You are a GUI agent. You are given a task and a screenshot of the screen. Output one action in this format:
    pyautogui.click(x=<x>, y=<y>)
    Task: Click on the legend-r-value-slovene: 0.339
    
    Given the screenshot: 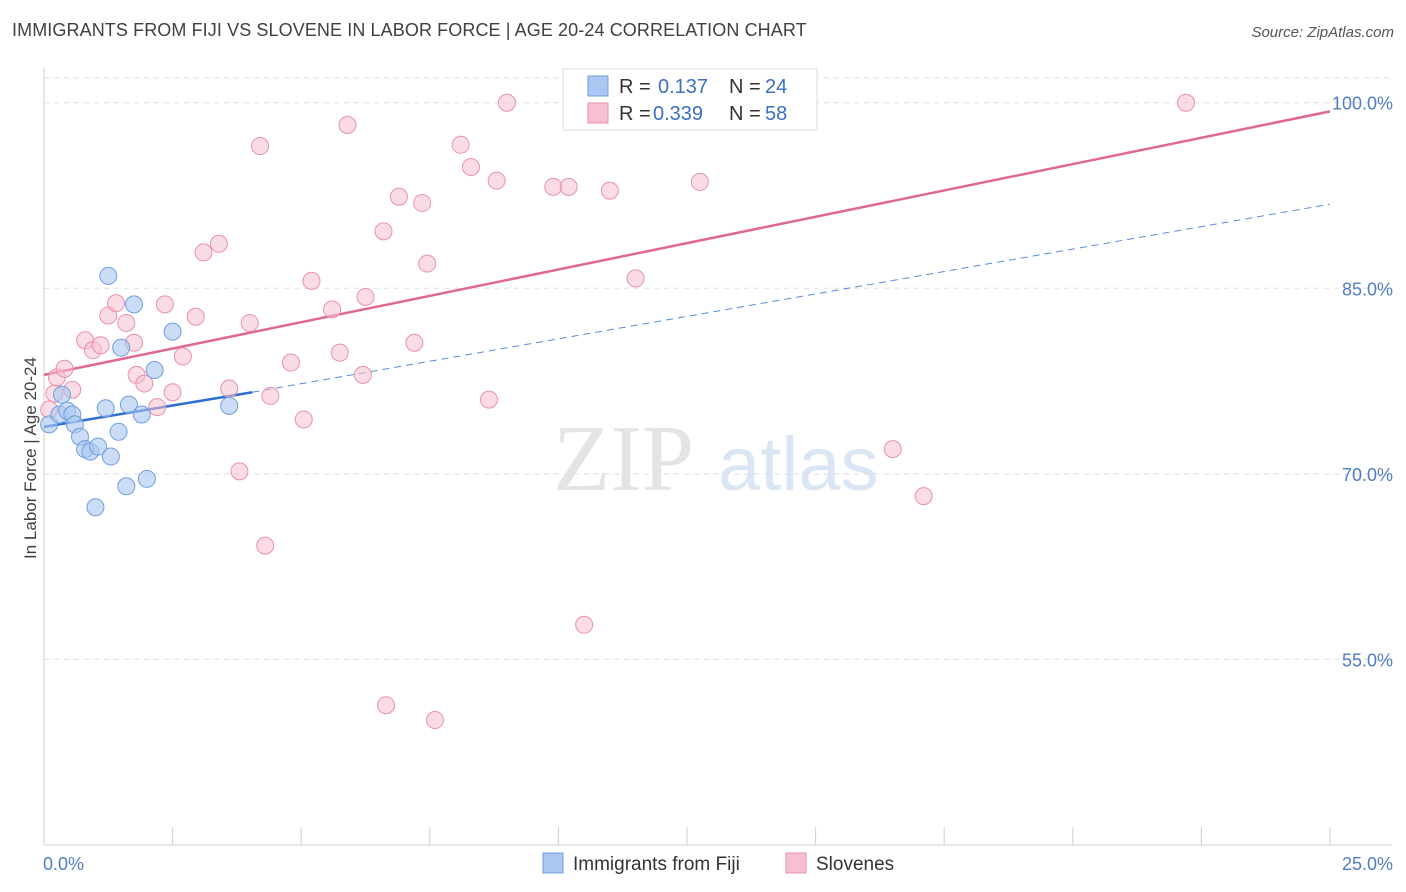 What is the action you would take?
    pyautogui.click(x=678, y=114)
    